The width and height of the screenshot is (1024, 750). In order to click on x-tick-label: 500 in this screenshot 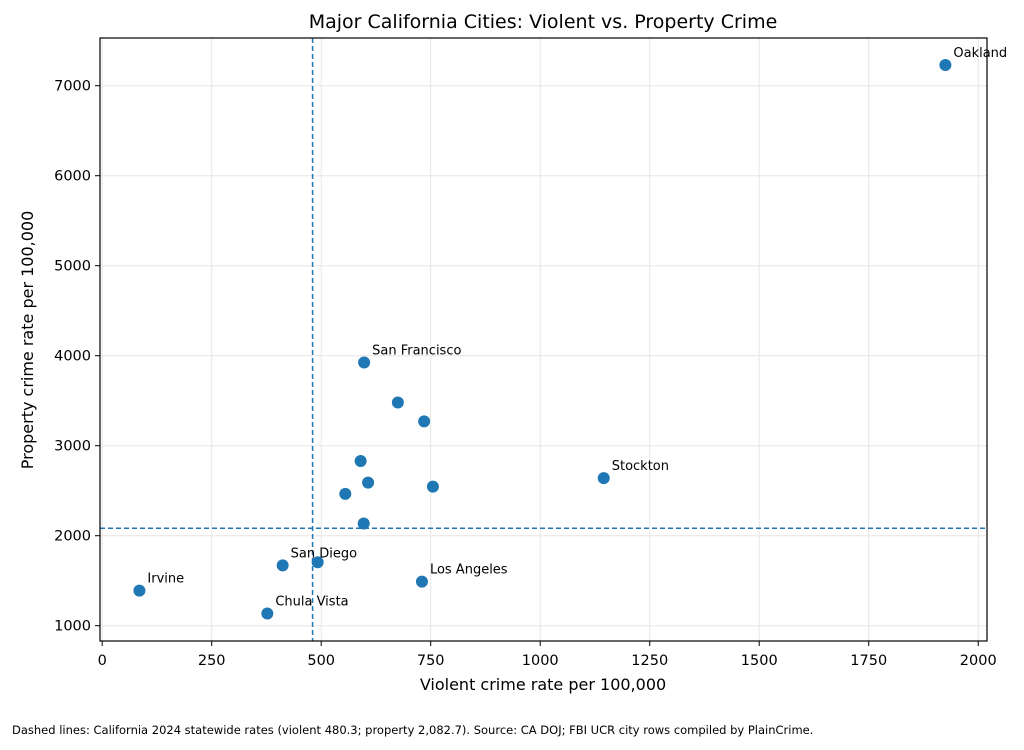, I will do `click(321, 661)`.